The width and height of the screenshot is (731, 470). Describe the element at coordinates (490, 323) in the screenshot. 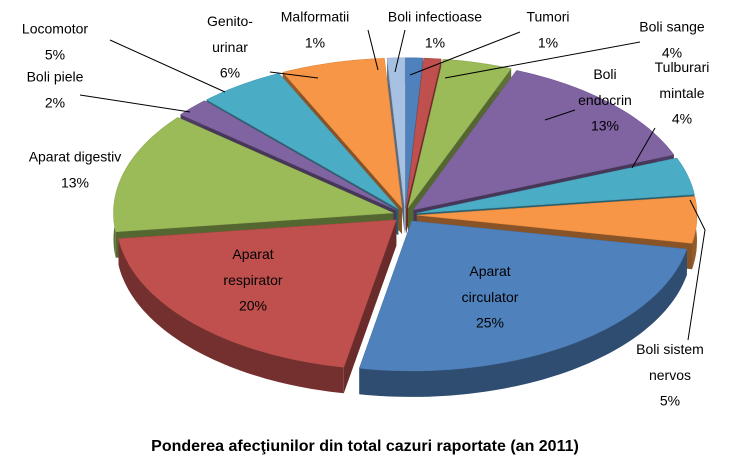

I see `value-label: 25%` at that location.